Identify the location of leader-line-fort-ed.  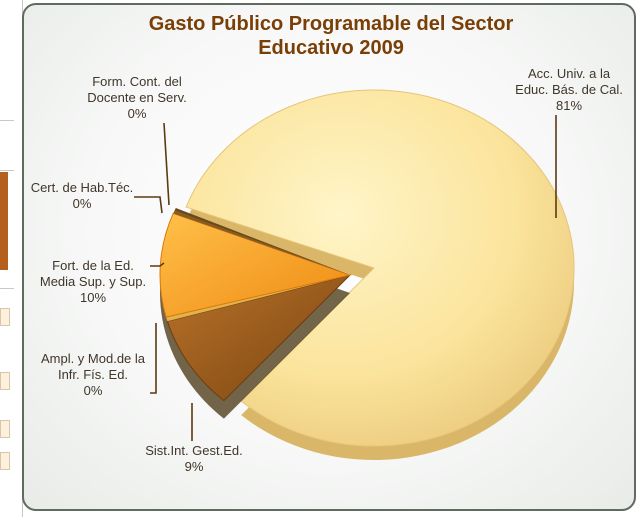
(157, 264).